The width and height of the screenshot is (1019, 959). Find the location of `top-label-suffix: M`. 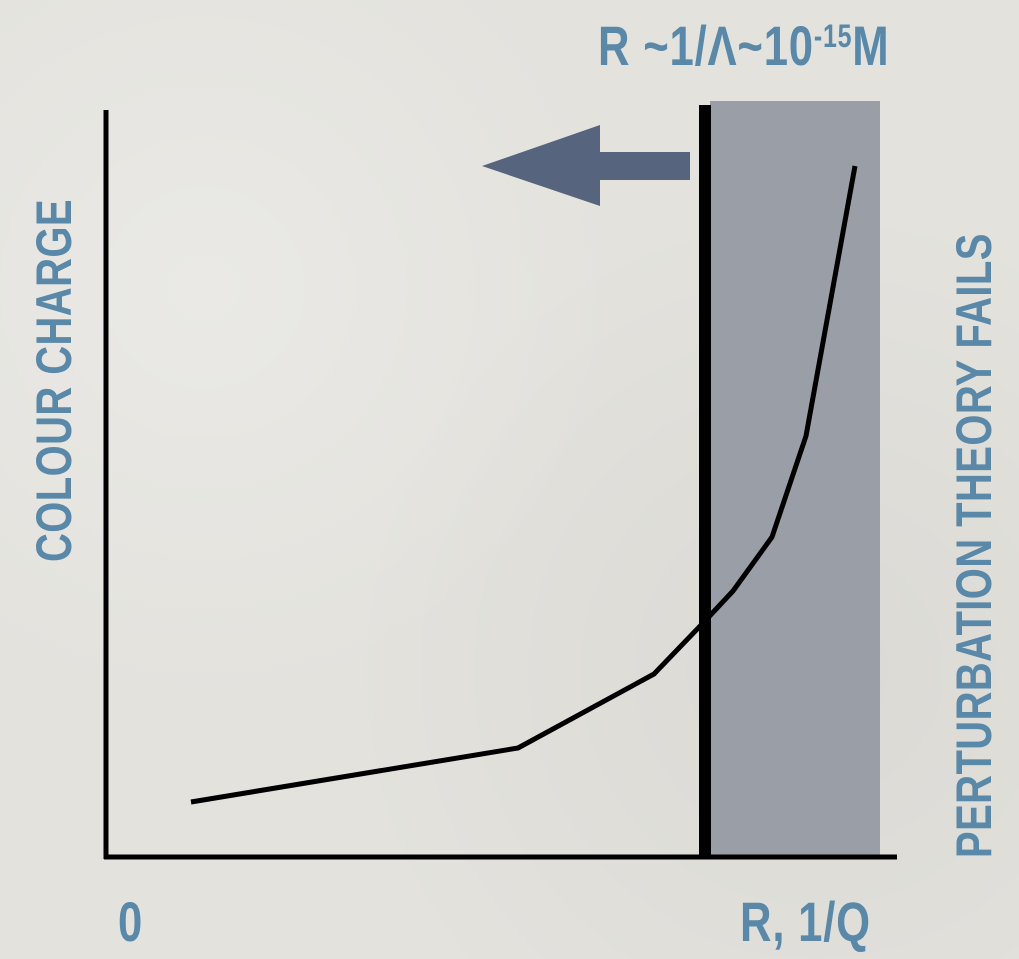

top-label-suffix: M is located at coordinates (871, 45).